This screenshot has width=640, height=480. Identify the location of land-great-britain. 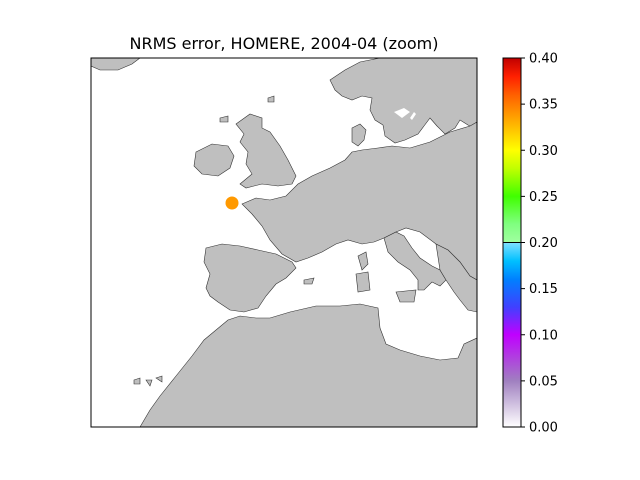
(266, 151).